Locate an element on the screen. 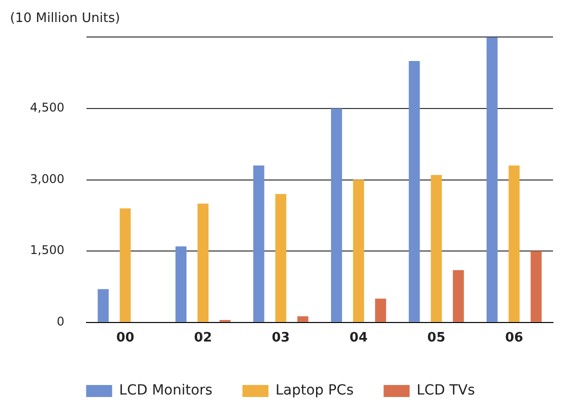  x-tick-label: 00 is located at coordinates (125, 338).